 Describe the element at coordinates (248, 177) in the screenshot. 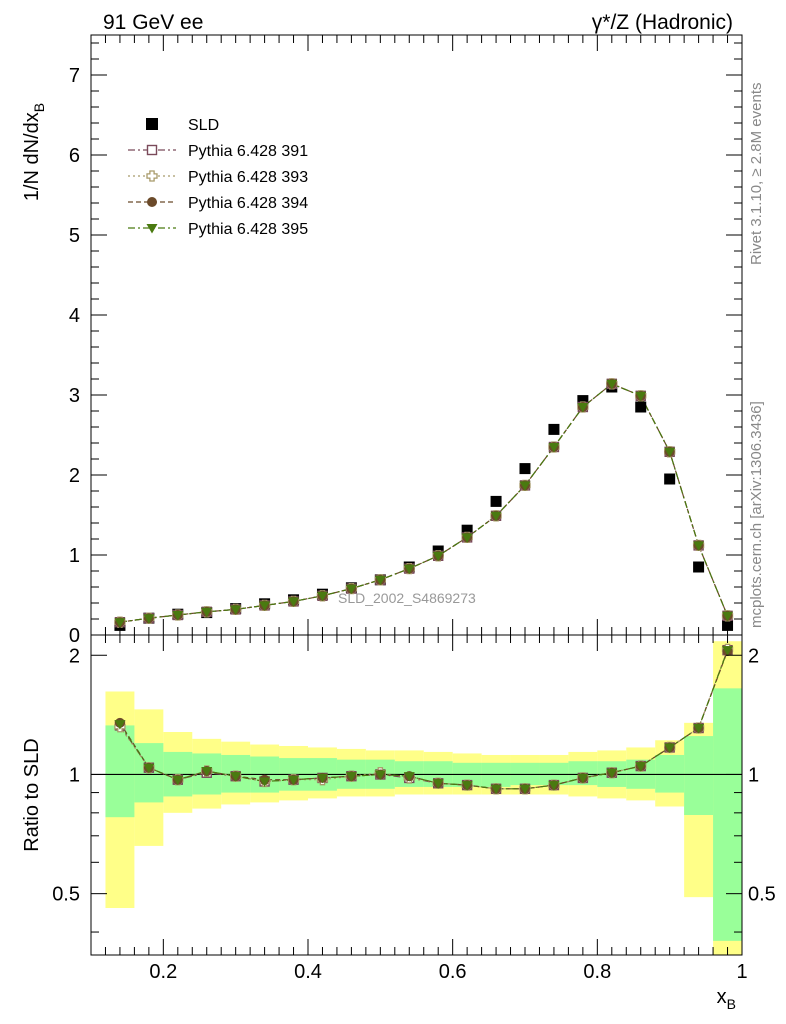

I see `legend-label: Pythia 6.428 393` at that location.